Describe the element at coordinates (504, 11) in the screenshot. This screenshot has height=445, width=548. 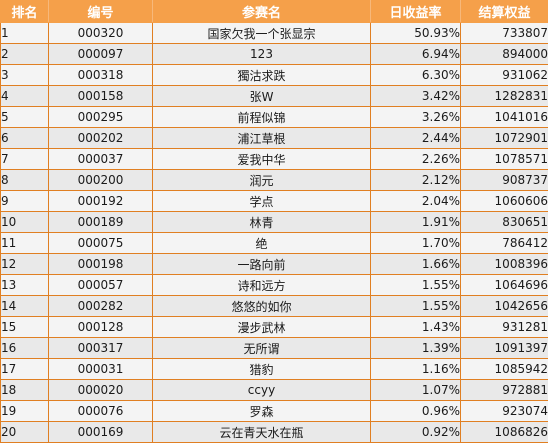
I see `column-header-settled-equity: 结算权益` at that location.